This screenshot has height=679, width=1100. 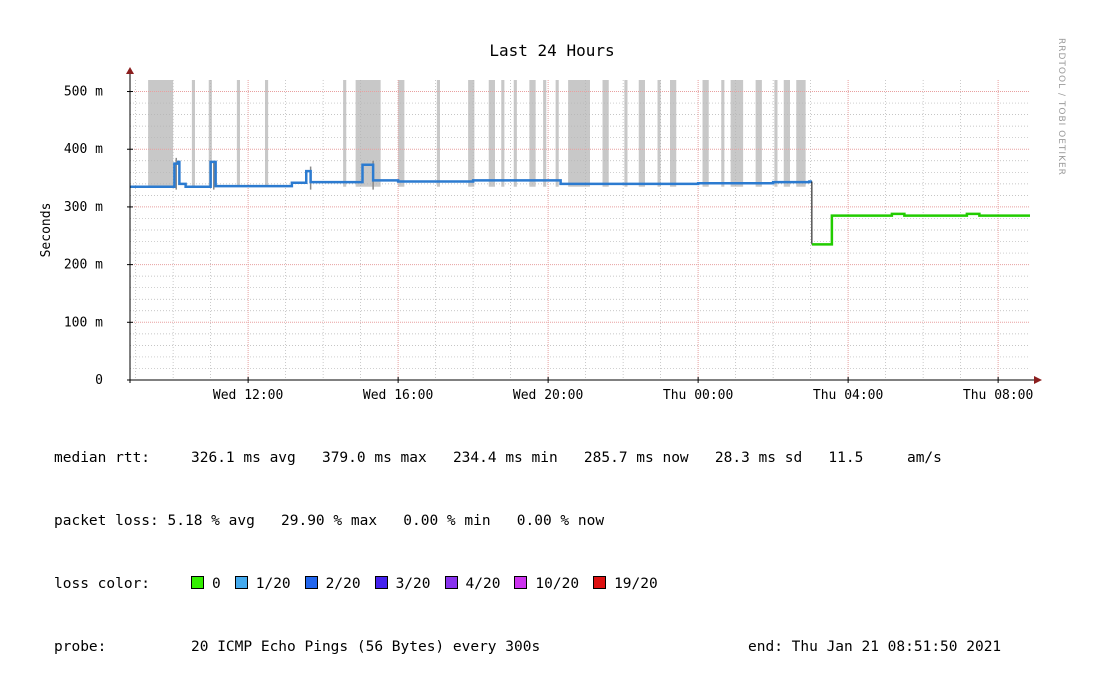 What do you see at coordinates (211, 521) in the screenshot?
I see `packet-loss-avg: 5.18 % avg` at bounding box center [211, 521].